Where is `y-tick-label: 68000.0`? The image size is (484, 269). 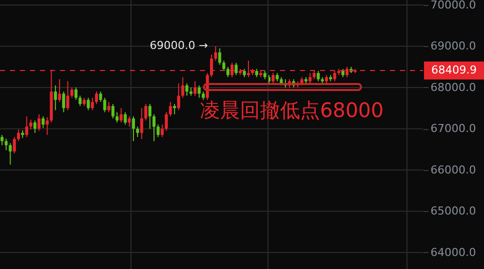 y-tick-label: 68000.0 is located at coordinates (453, 87).